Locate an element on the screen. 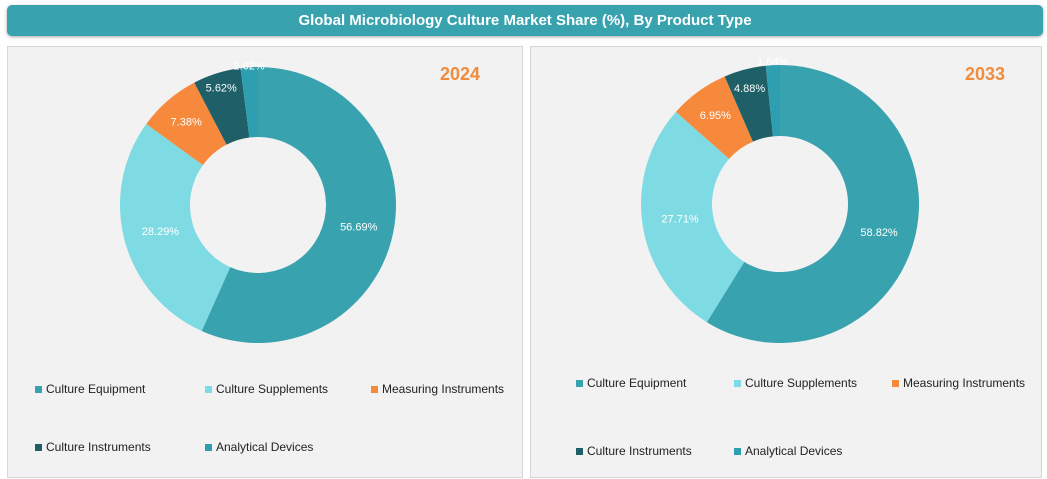  data-label-culture-supplements: 27.71% is located at coordinates (680, 220).